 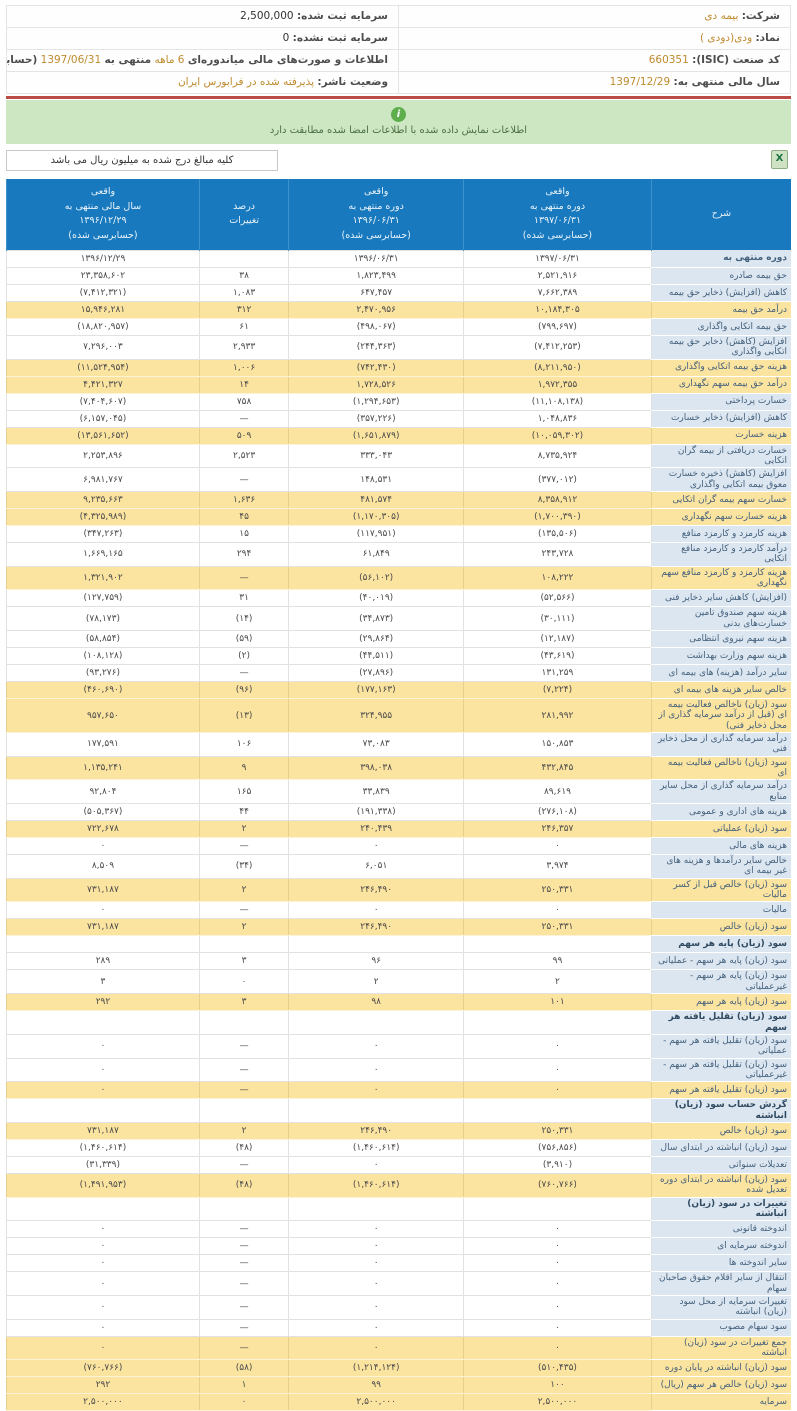 What do you see at coordinates (22, 60) in the screenshot?
I see `statement-title-audited: (حسابرسی شده)` at bounding box center [22, 60].